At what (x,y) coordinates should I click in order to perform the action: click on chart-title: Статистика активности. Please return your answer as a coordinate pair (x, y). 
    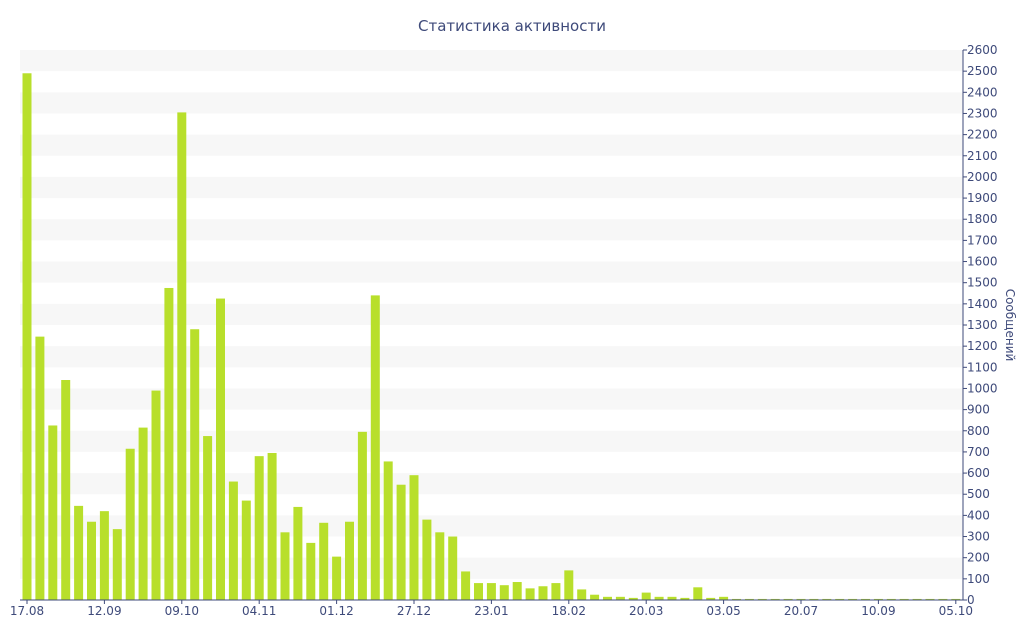
    Looking at the image, I should click on (512, 26).